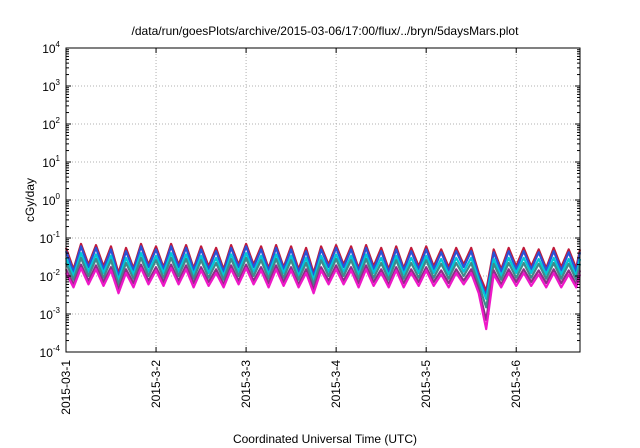 The image size is (640, 448). Describe the element at coordinates (58, 44) in the screenshot. I see `y-tick-exponent: 4` at that location.